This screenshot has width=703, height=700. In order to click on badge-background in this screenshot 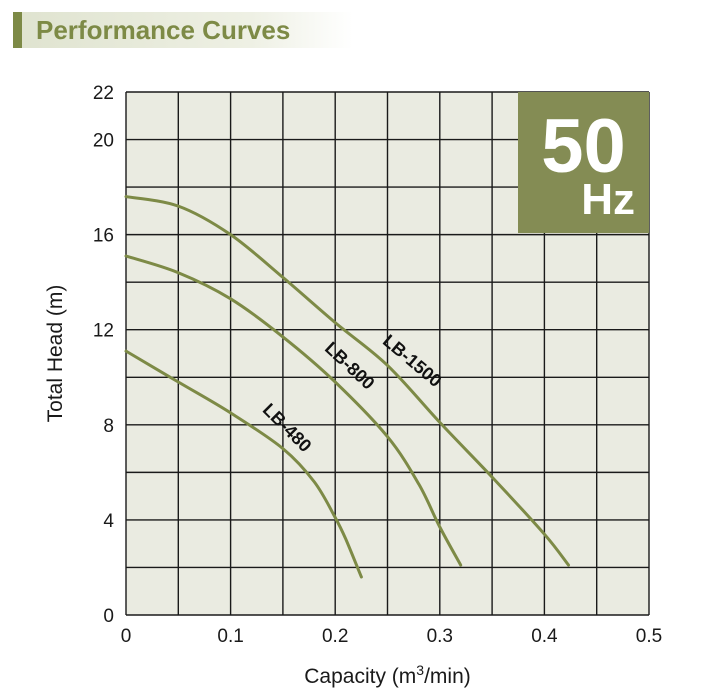, I will do `click(583, 162)`.